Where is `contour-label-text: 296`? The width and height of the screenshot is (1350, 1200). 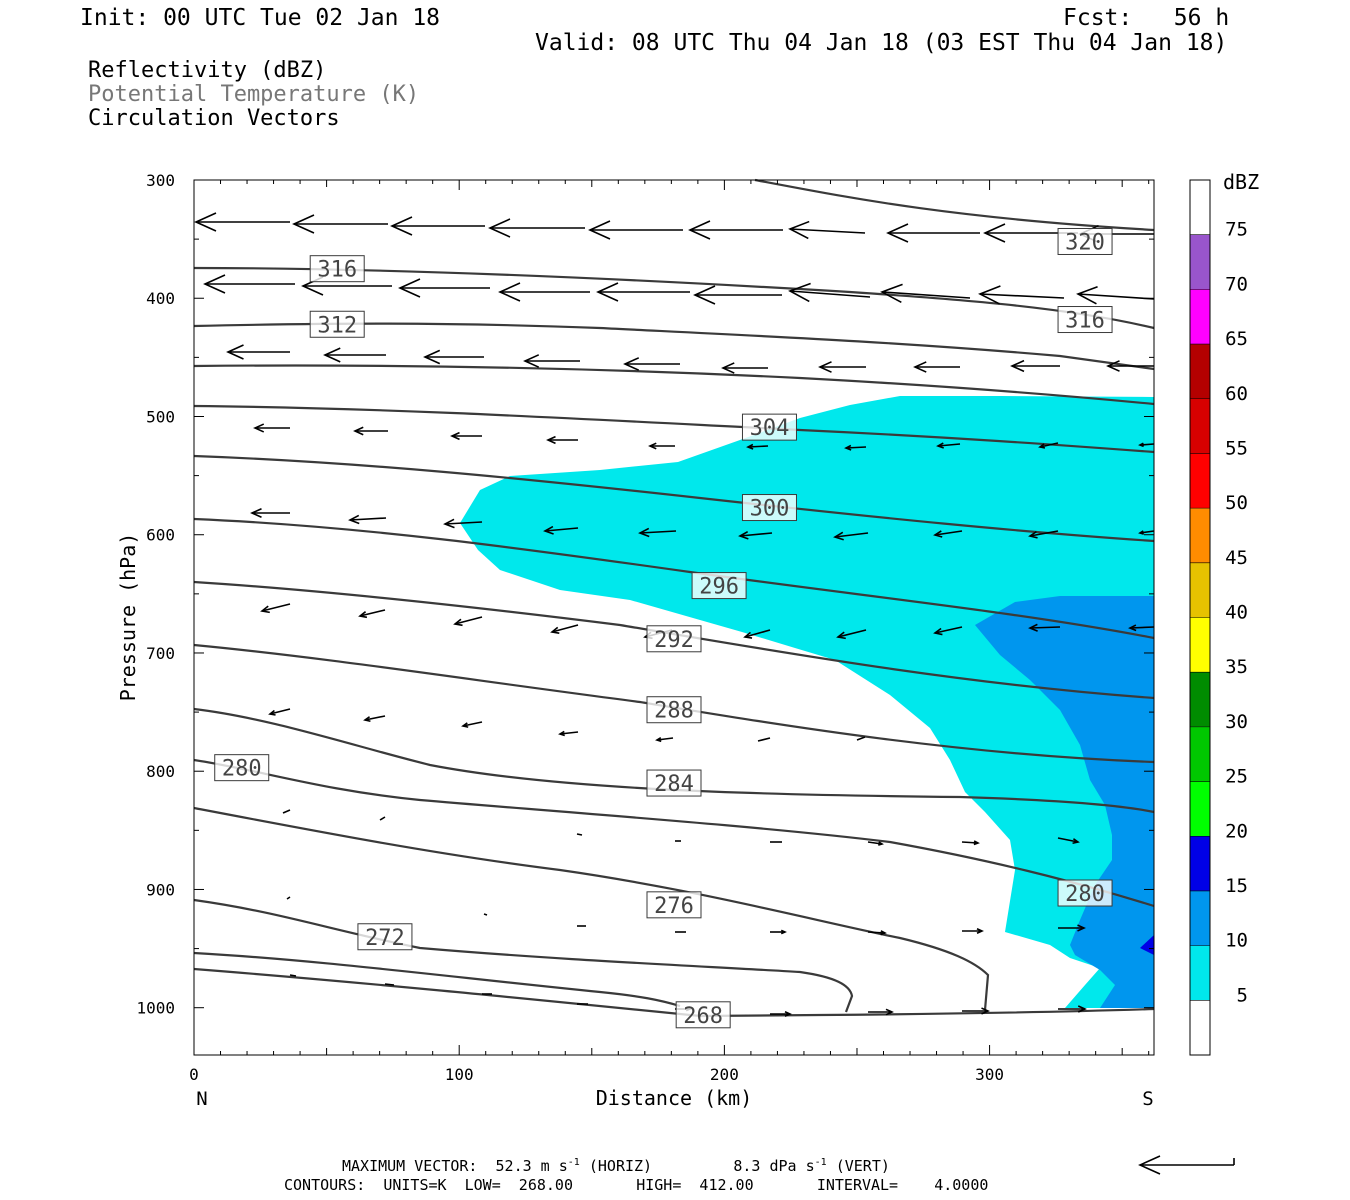
contour-label-text: 296 is located at coordinates (719, 587).